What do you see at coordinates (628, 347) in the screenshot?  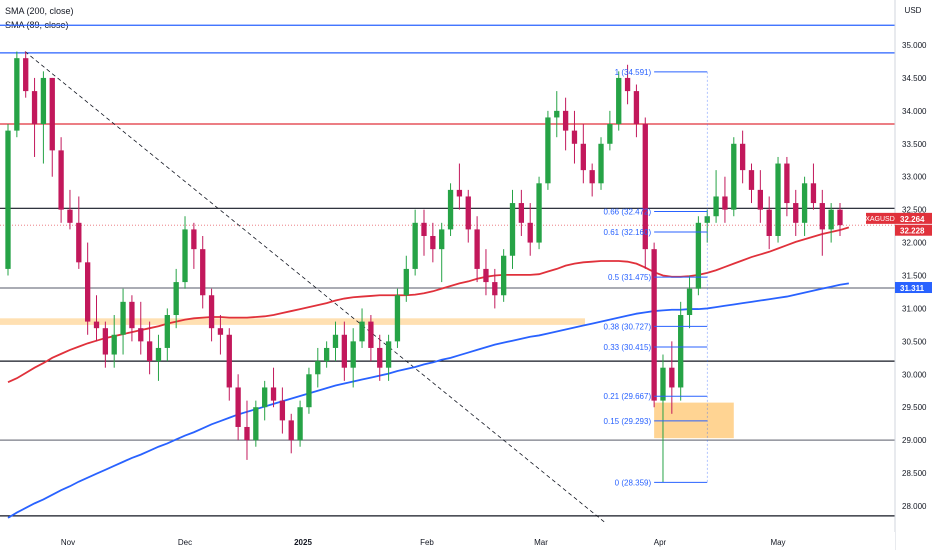 I see `fib-level-label: 0.33 (30.415)` at bounding box center [628, 347].